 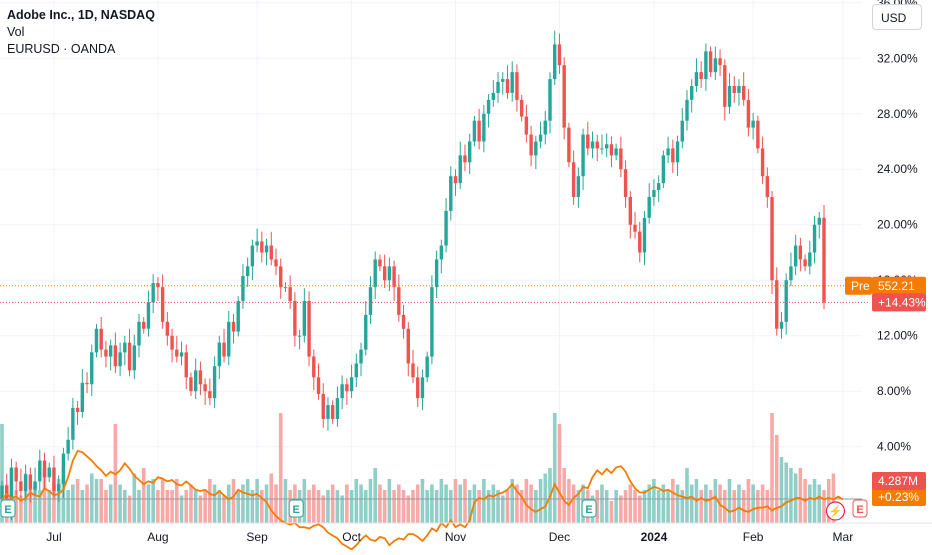 What do you see at coordinates (894, 447) in the screenshot?
I see `y-tick-label: 4.00%` at bounding box center [894, 447].